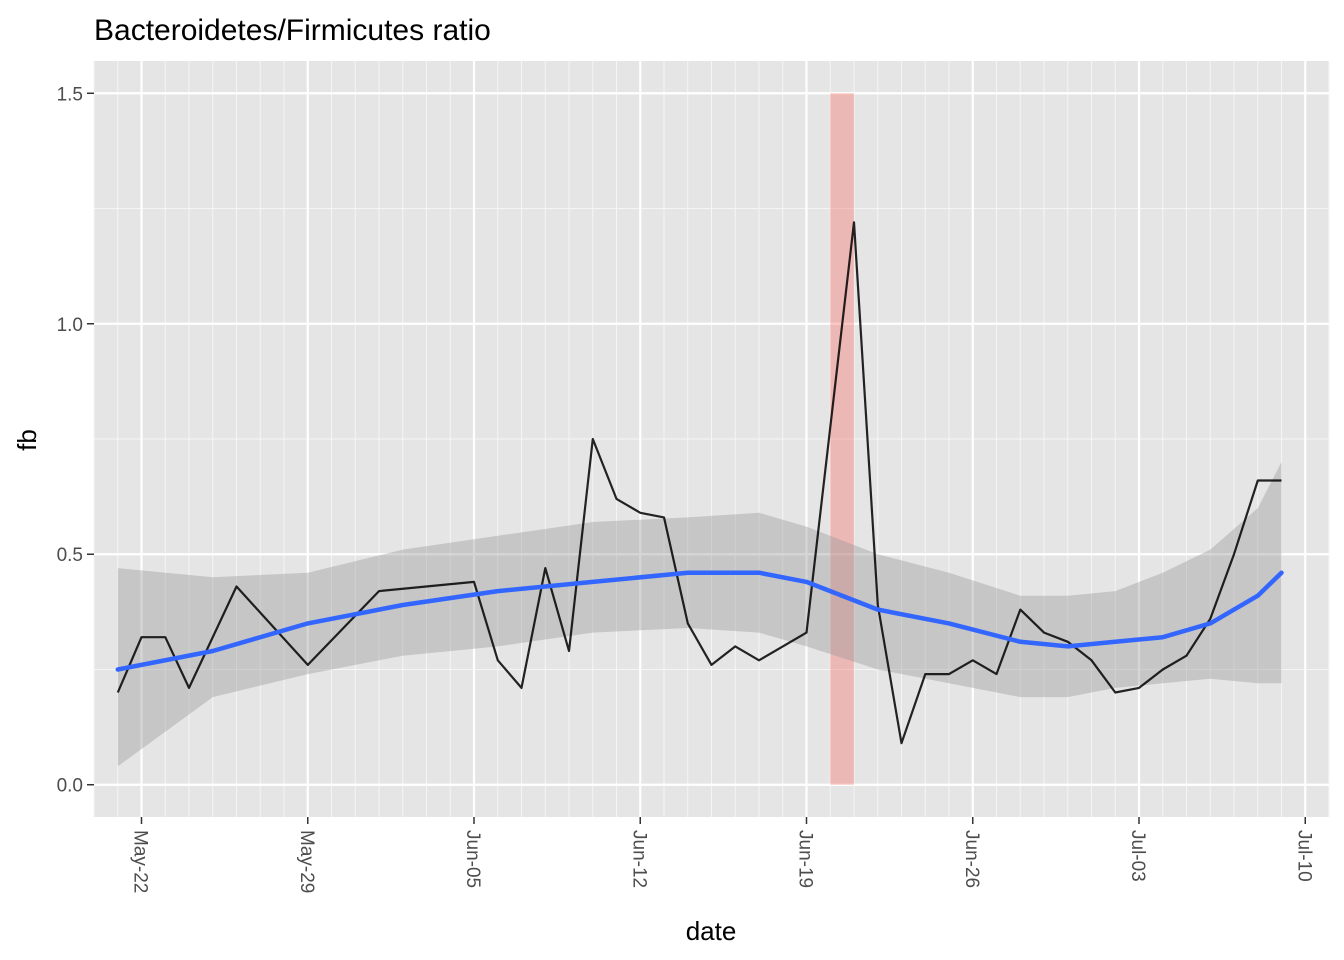  I want to click on x-tick-label: May-22, so click(140, 861).